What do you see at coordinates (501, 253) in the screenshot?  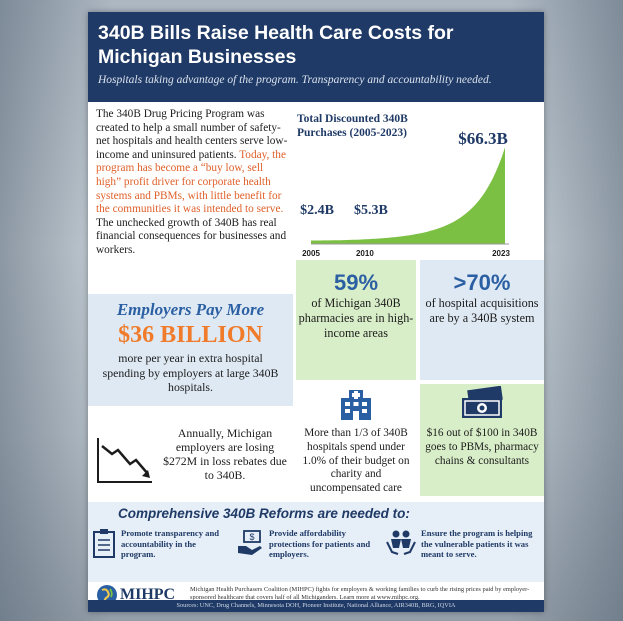 I see `chart-tick-label: 2023` at bounding box center [501, 253].